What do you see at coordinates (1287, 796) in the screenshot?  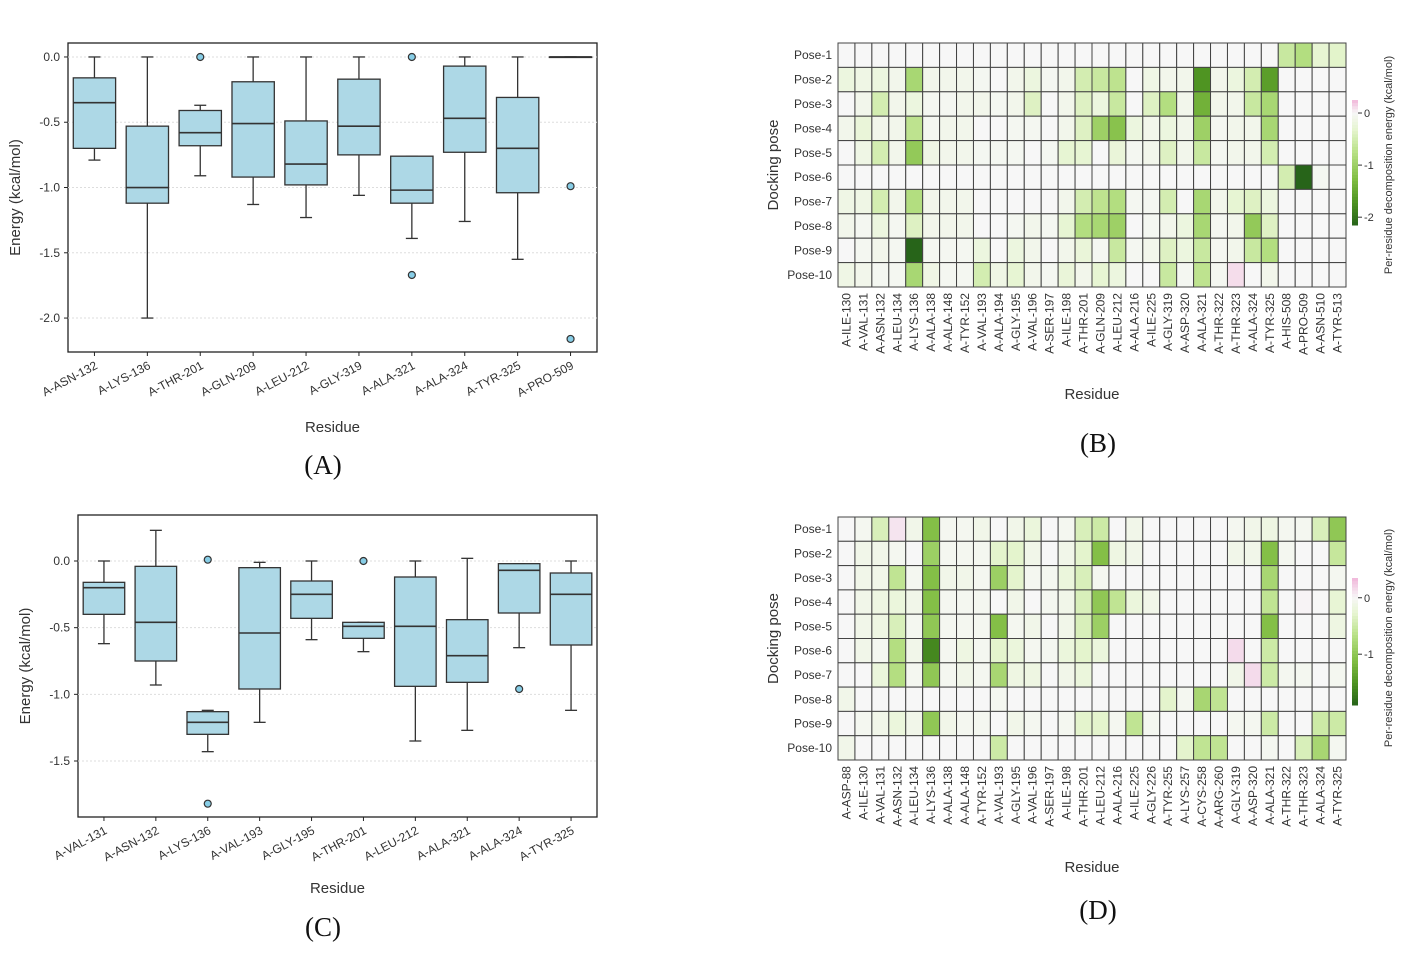 I see `column-label: A-THR-322` at bounding box center [1287, 796].